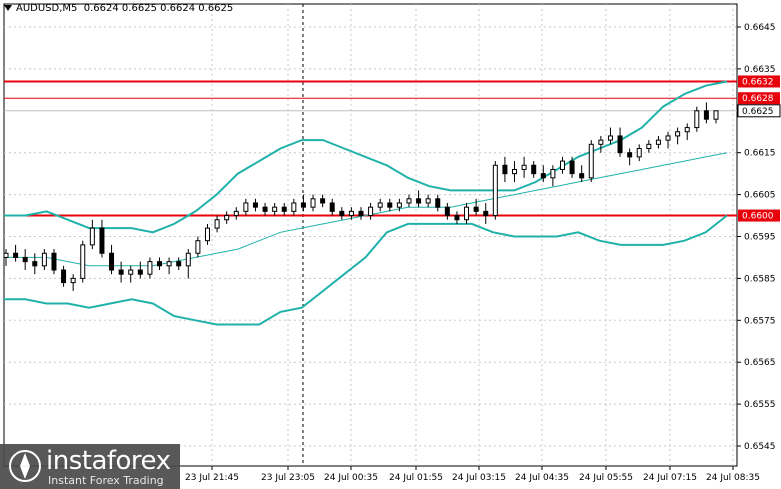 The height and width of the screenshot is (489, 781). What do you see at coordinates (760, 363) in the screenshot?
I see `y-tick-label: 0.6565` at bounding box center [760, 363].